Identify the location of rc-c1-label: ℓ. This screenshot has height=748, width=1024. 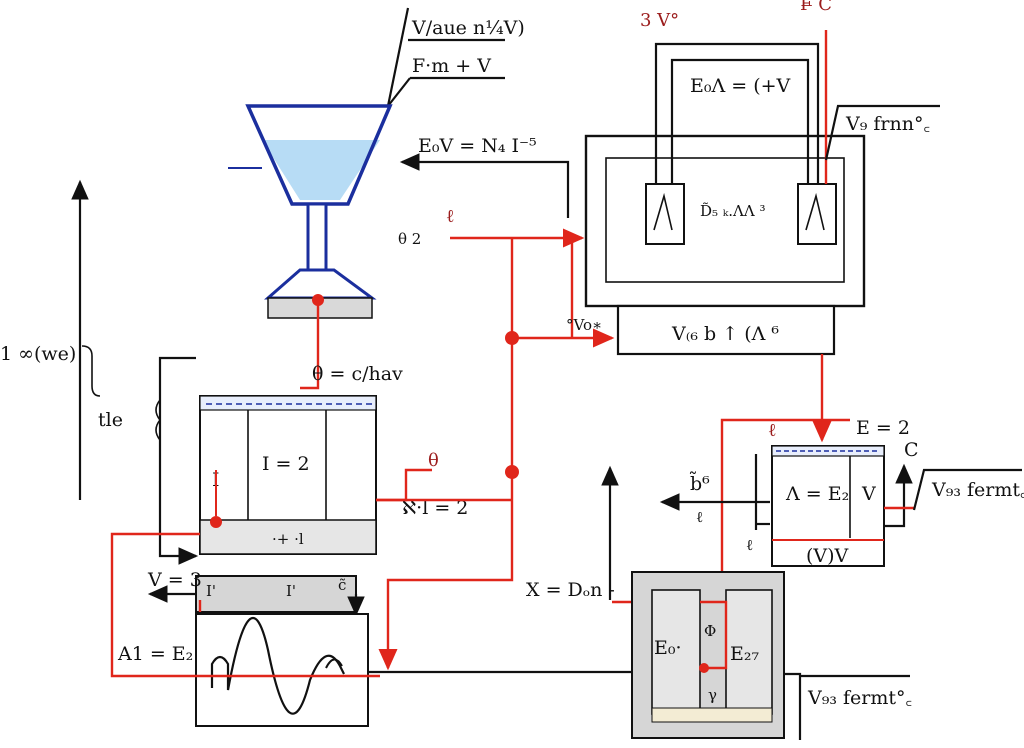
(772, 430).